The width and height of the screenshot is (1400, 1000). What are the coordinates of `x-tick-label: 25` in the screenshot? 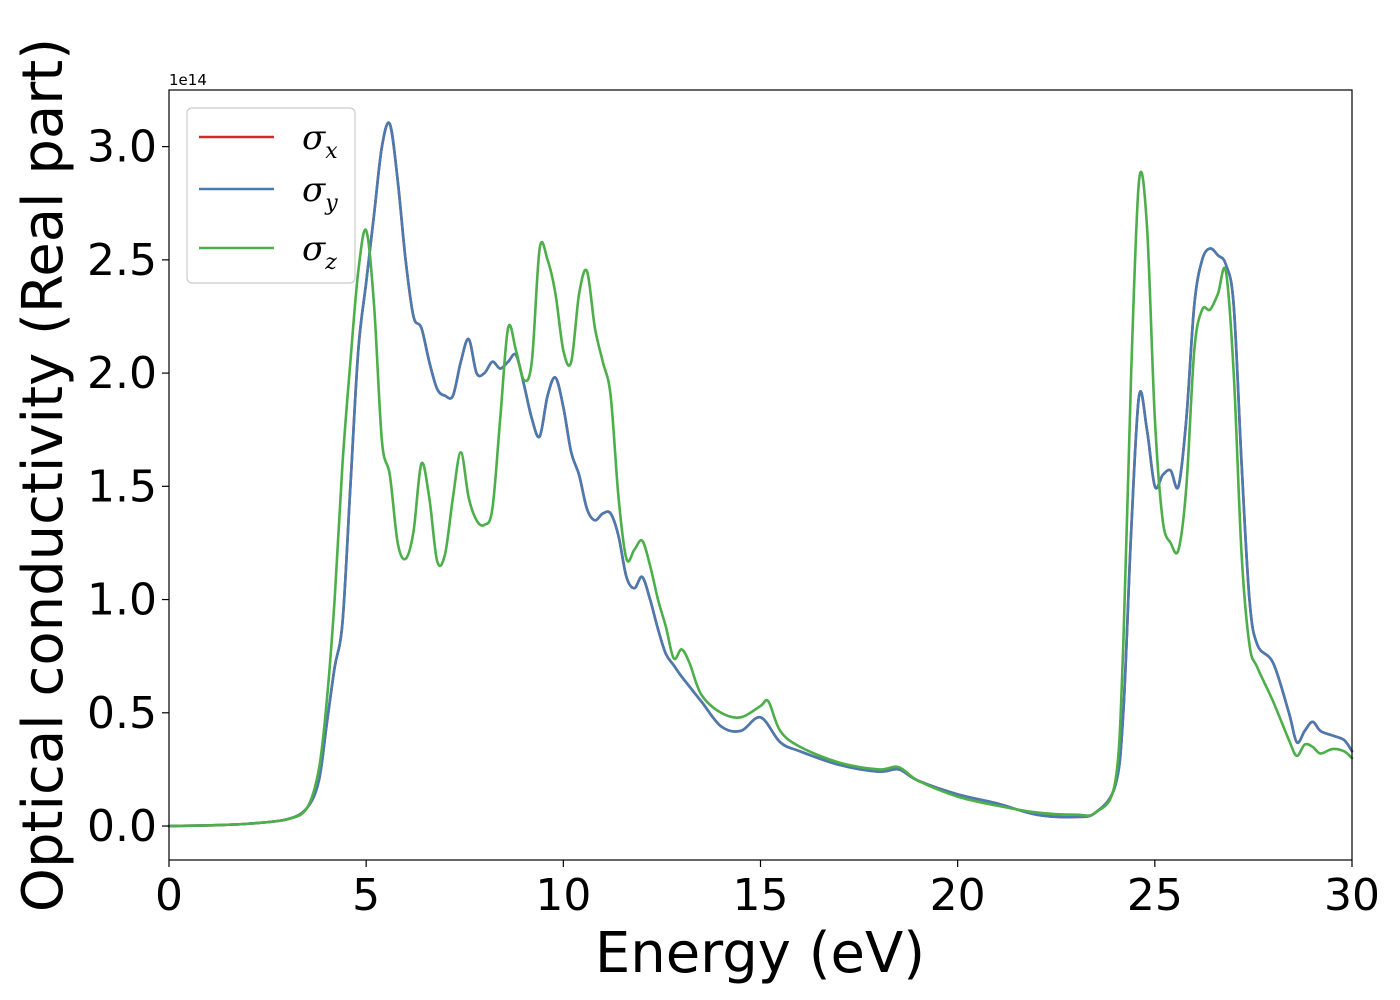 It's located at (1155, 895).